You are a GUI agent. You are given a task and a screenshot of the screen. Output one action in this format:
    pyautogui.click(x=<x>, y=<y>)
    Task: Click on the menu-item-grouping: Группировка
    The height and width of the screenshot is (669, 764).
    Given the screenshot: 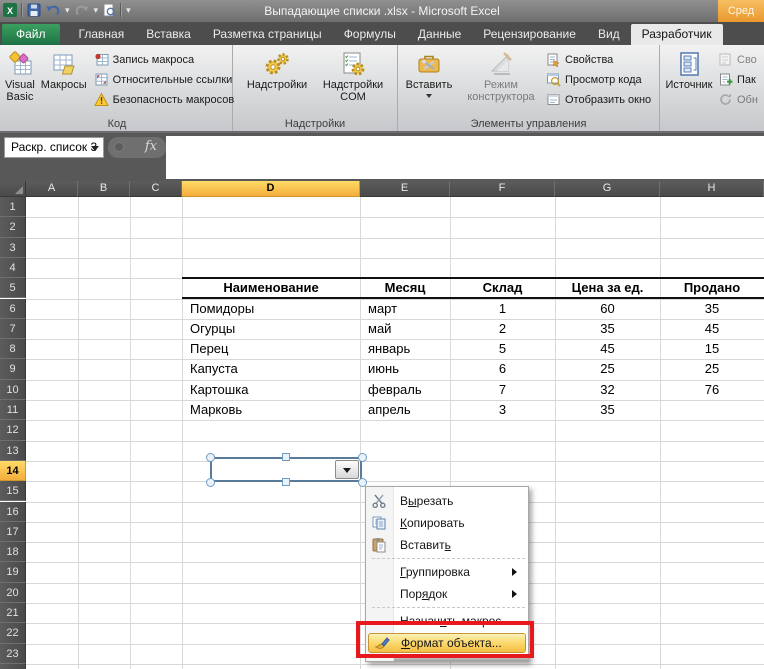 What is the action you would take?
    pyautogui.click(x=447, y=572)
    